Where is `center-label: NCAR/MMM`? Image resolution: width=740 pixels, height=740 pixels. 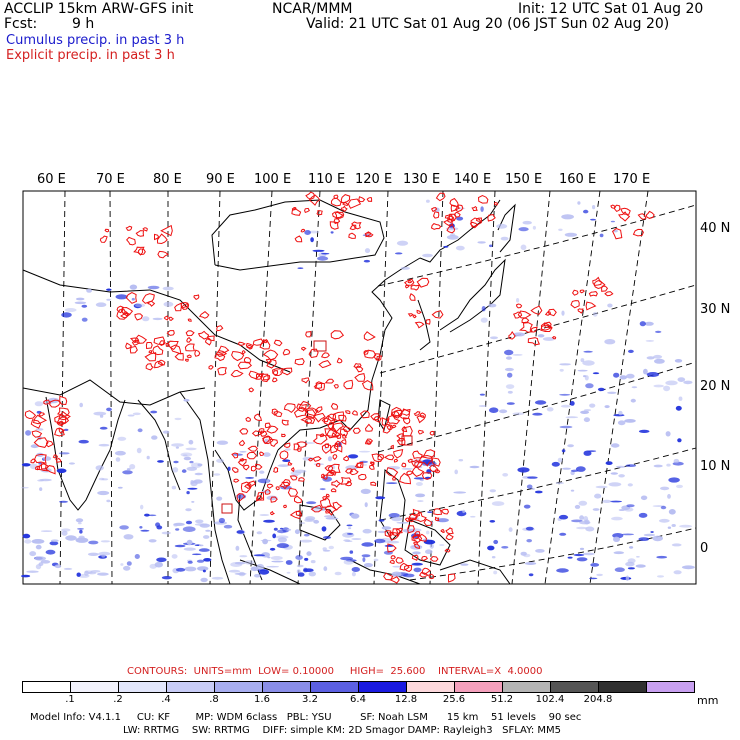
center-label: NCAR/MMM is located at coordinates (312, 9).